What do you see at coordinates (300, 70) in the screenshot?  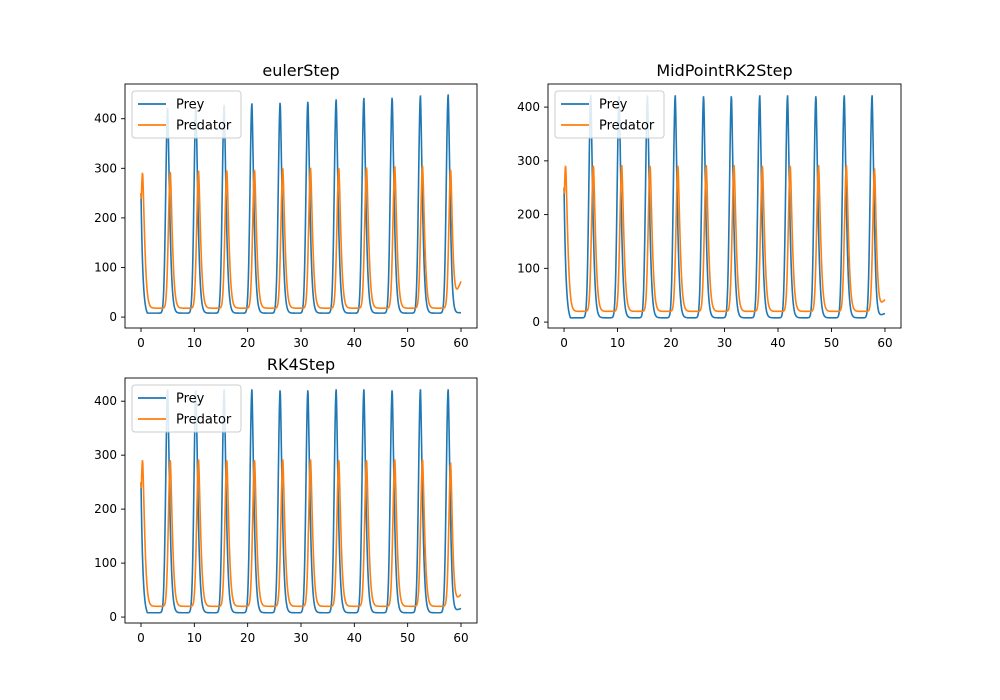 I see `chart-title: eulerStep` at bounding box center [300, 70].